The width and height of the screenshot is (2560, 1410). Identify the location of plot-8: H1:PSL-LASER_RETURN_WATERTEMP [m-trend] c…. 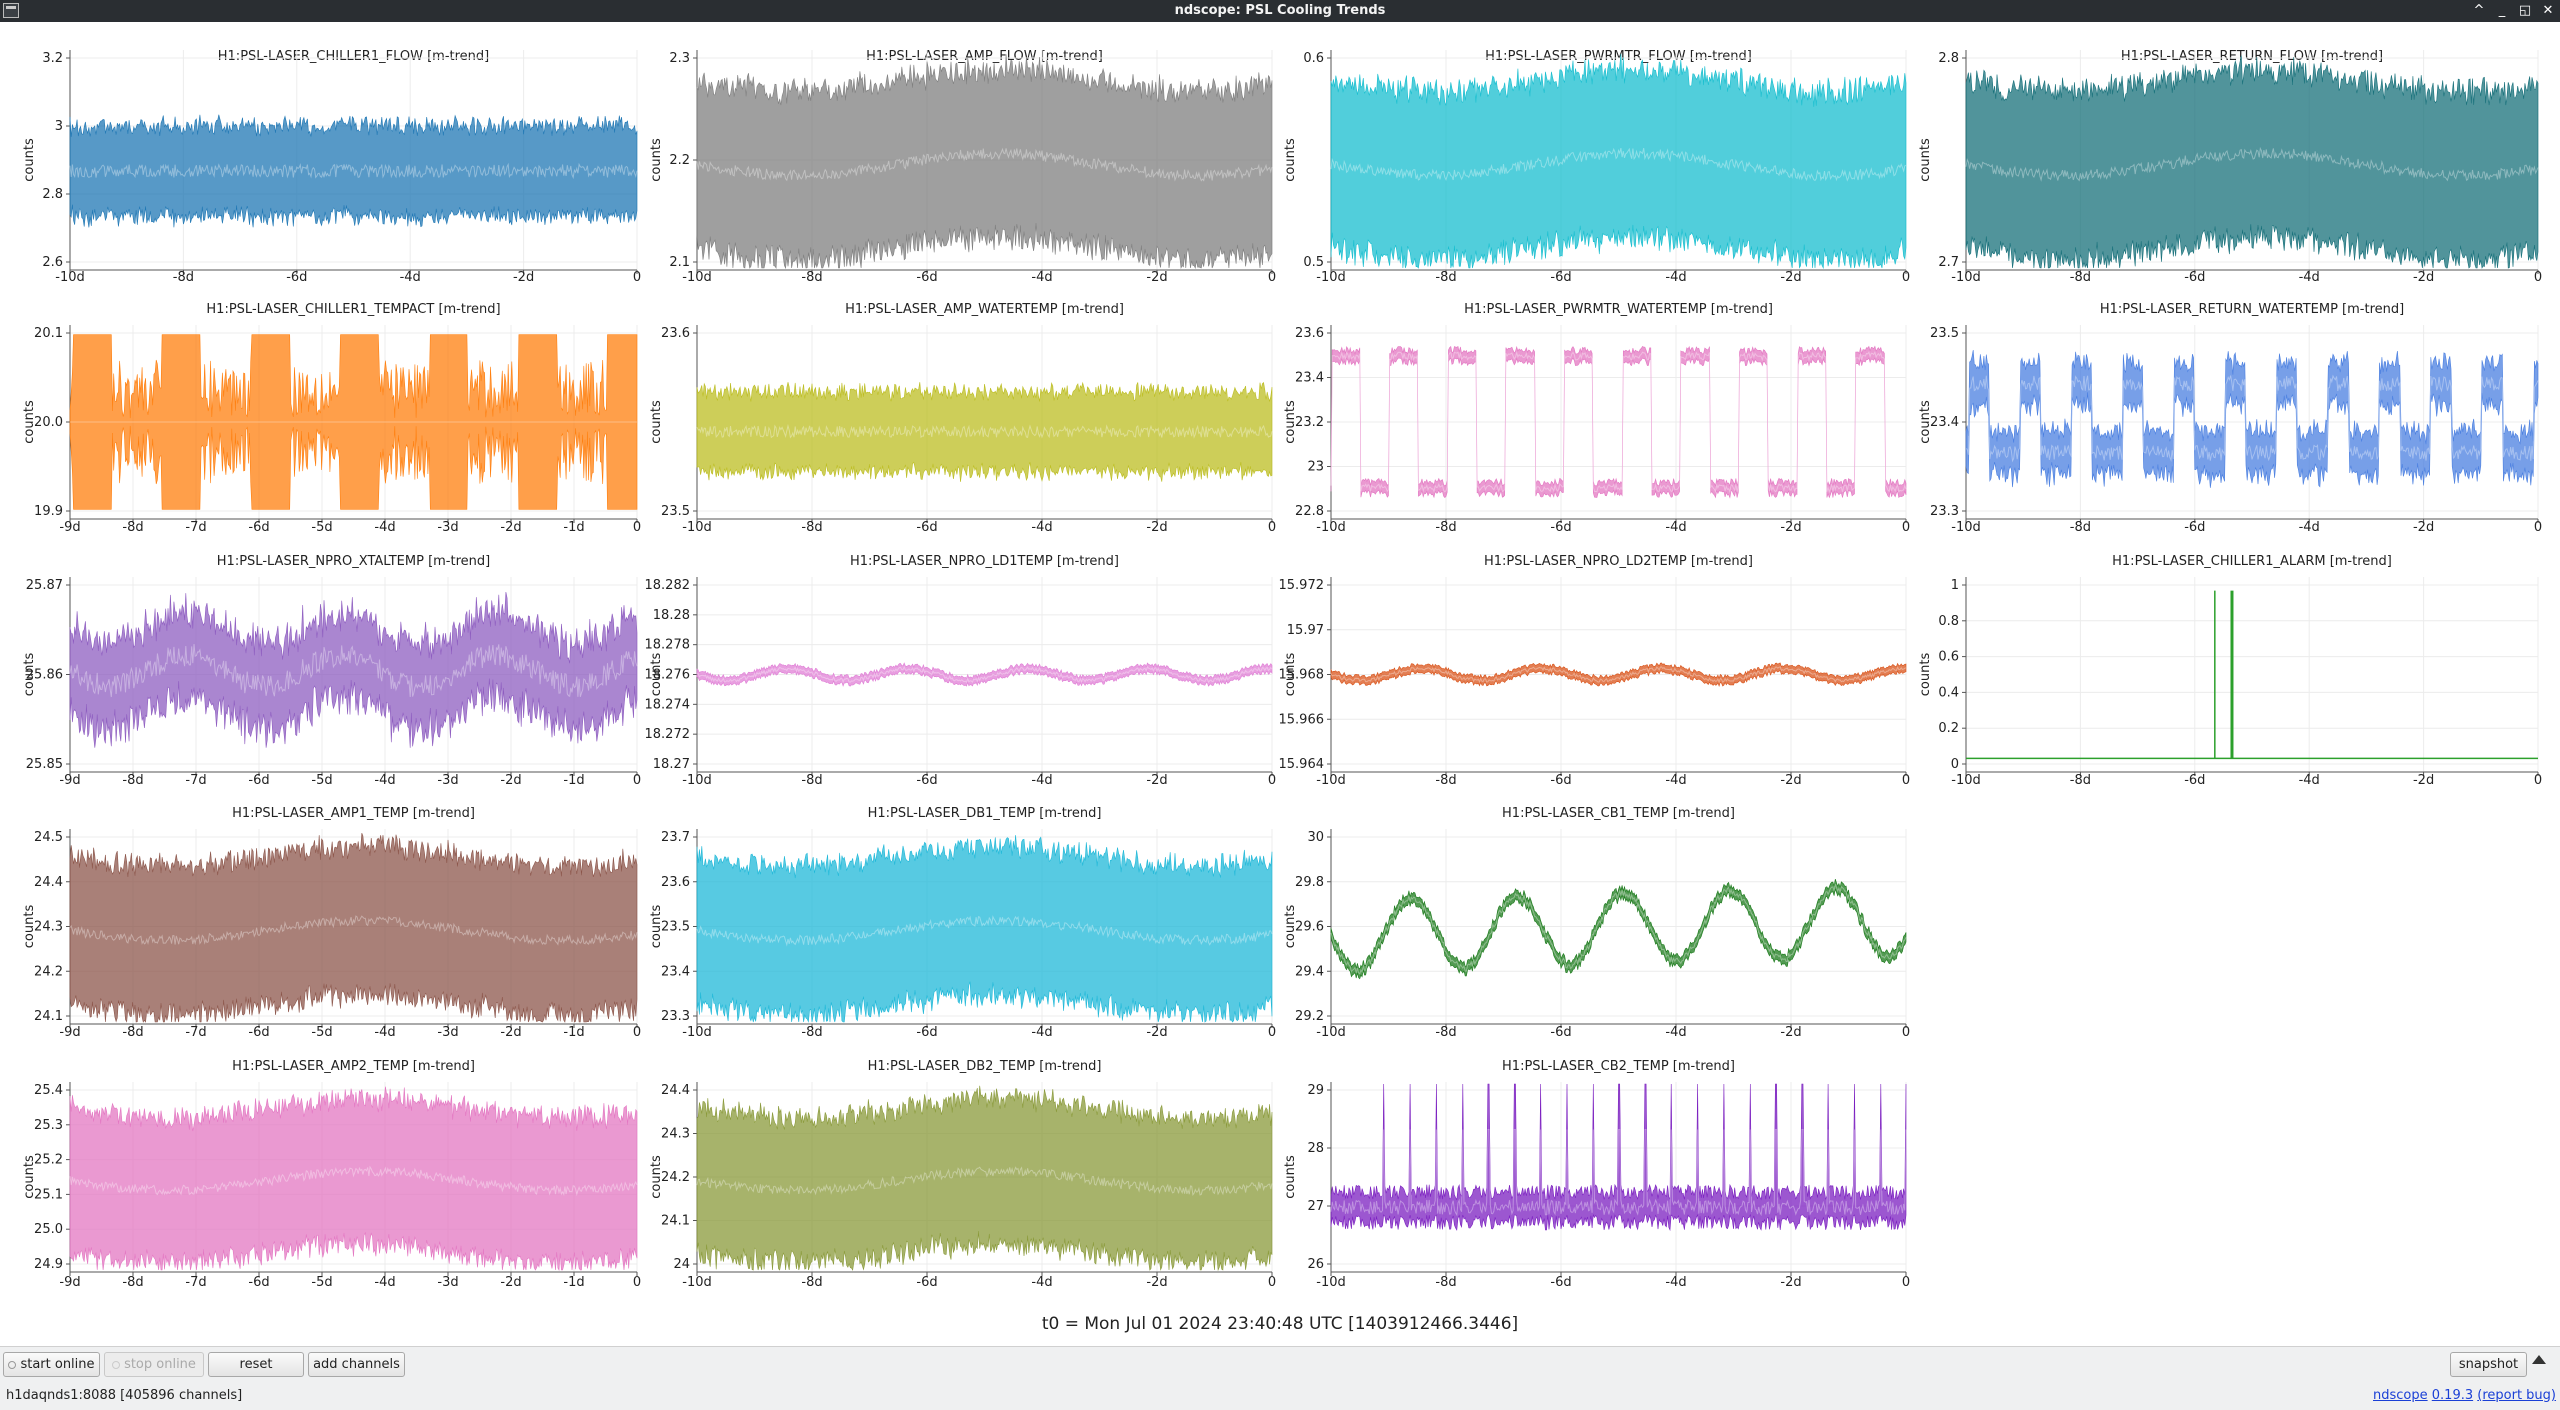
(2230, 418).